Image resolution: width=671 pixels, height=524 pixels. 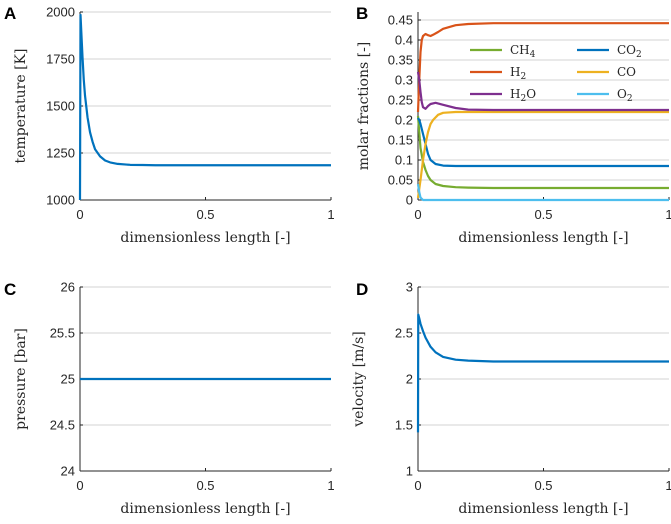 What do you see at coordinates (10, 289) in the screenshot?
I see `panel-tag: C` at bounding box center [10, 289].